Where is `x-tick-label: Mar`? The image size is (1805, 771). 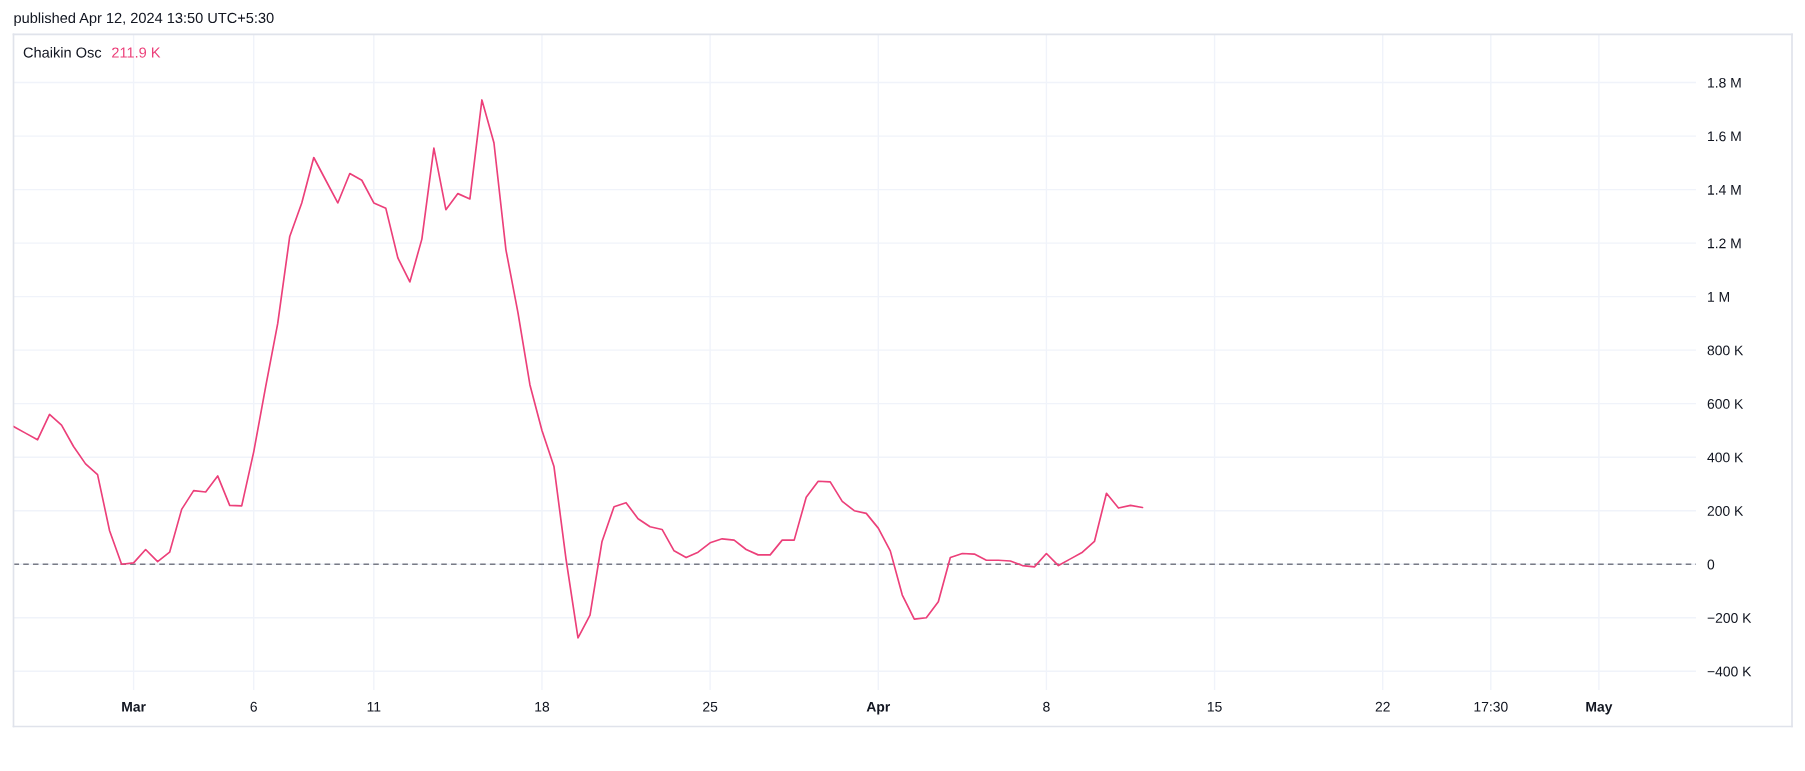
x-tick-label: Mar is located at coordinates (134, 707).